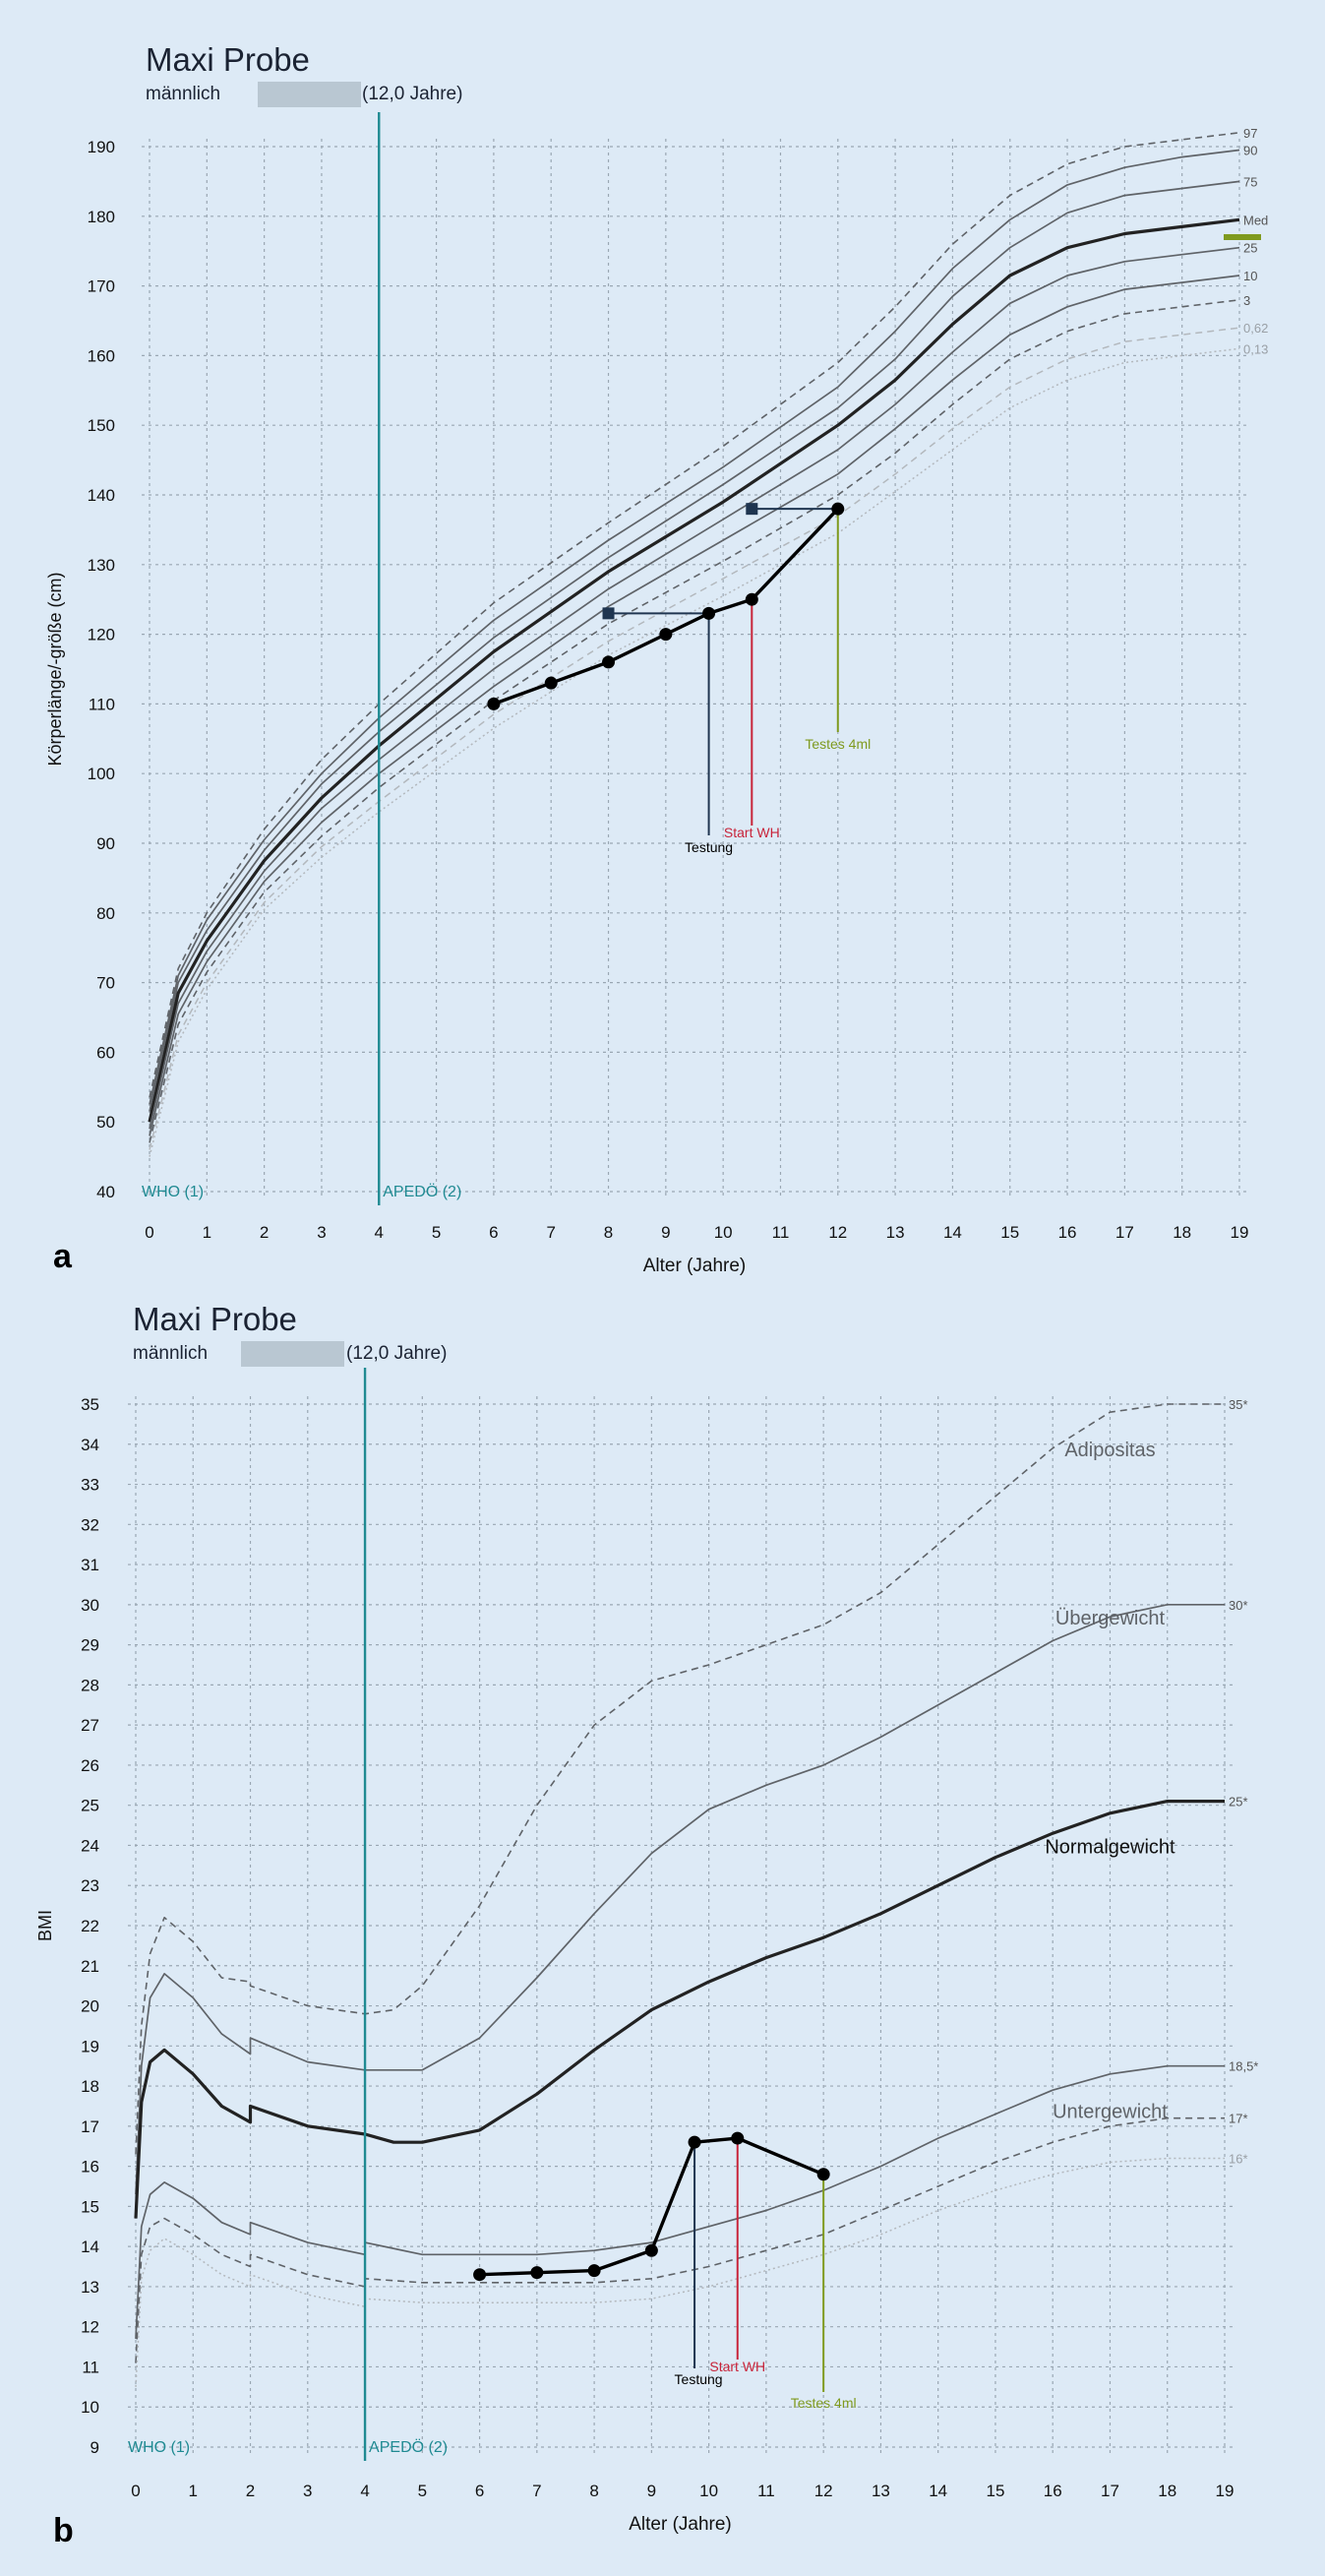 The height and width of the screenshot is (2576, 1325). I want to click on age-label: (12,0 Jahre), so click(412, 94).